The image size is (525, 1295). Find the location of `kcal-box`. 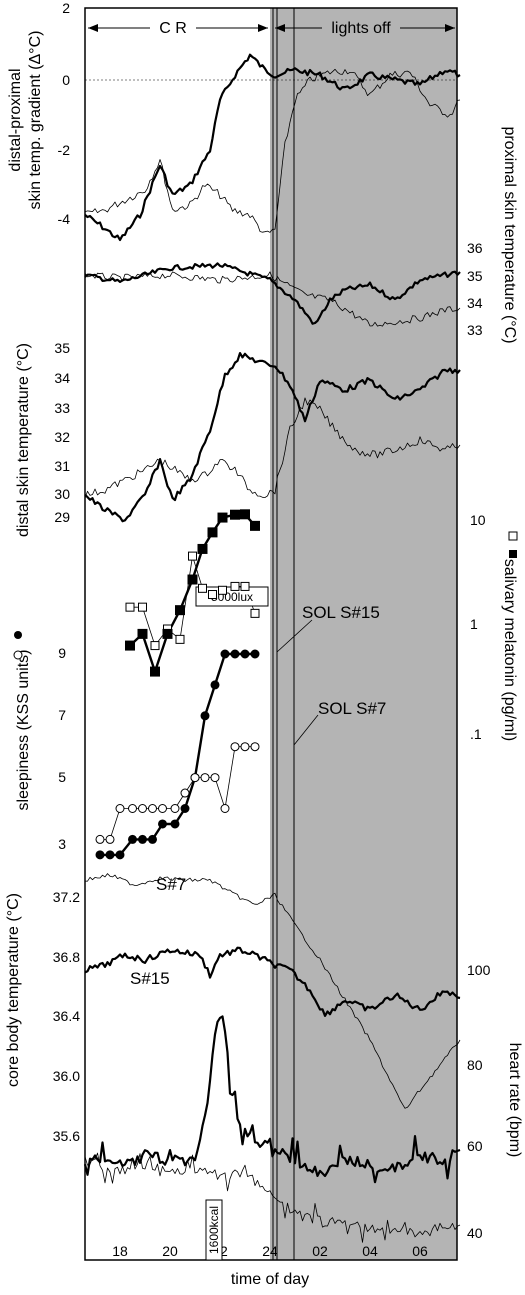

kcal-box is located at coordinates (214, 1230).